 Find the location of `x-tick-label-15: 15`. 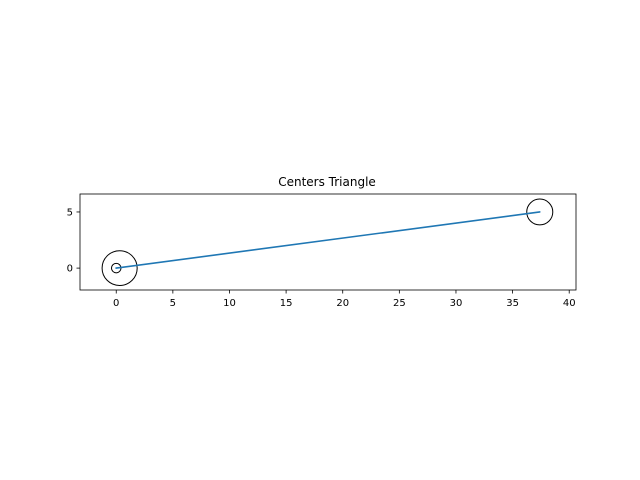

x-tick-label-15: 15 is located at coordinates (286, 303).